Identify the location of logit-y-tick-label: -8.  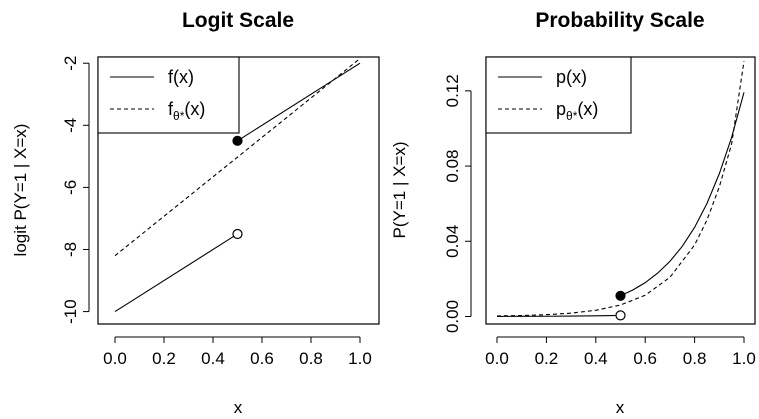
(70, 249).